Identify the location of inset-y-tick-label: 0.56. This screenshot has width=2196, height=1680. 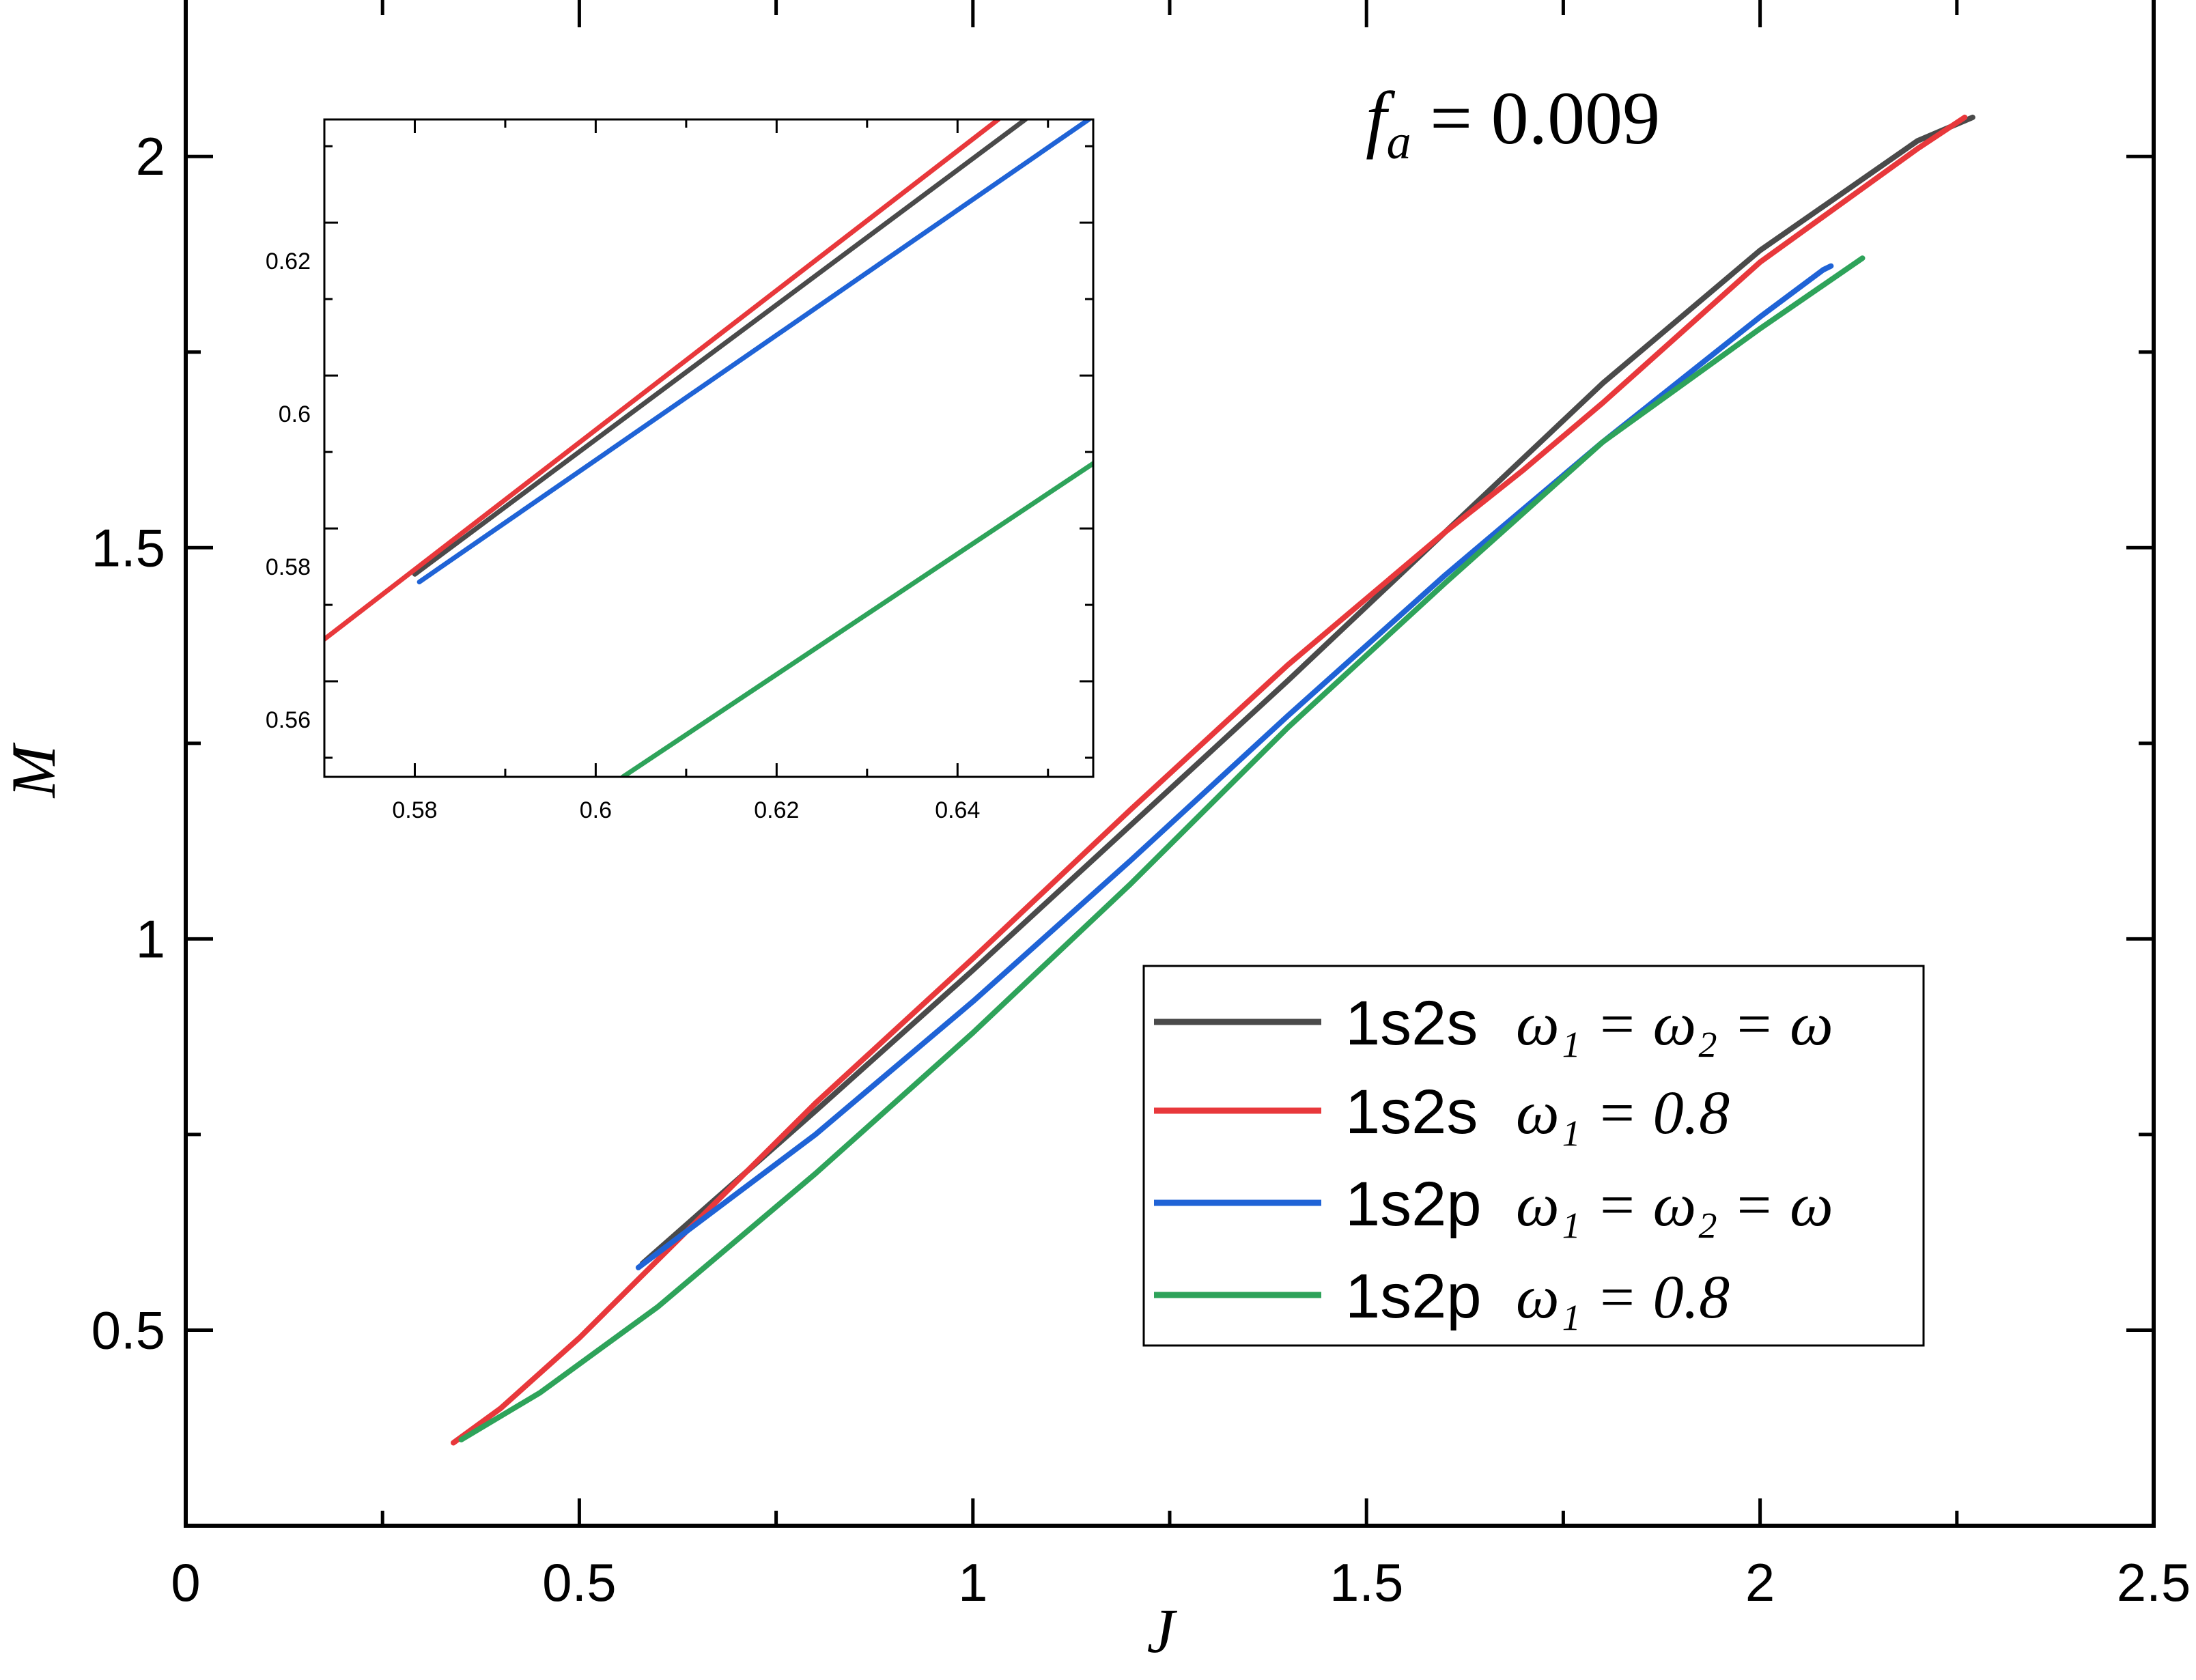
(289, 720).